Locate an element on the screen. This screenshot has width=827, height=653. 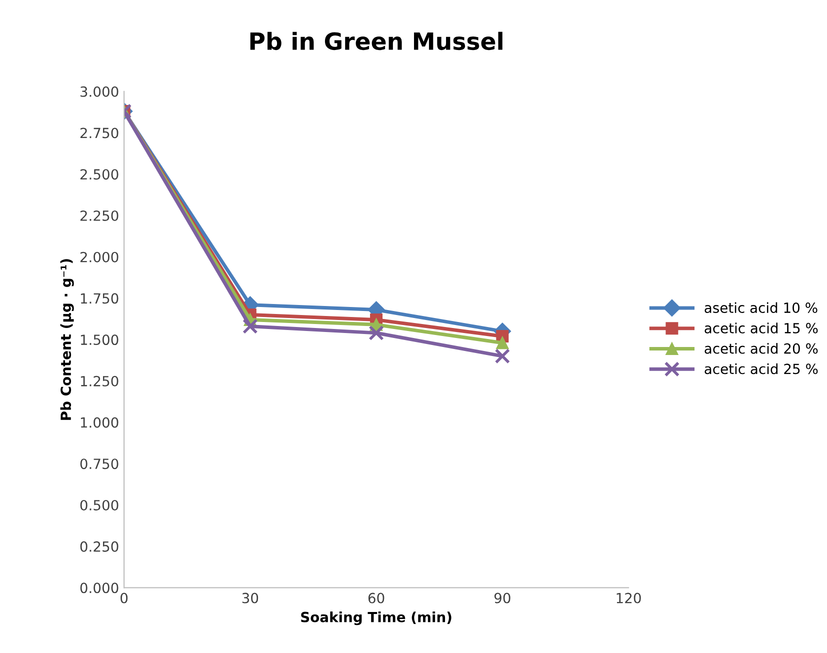
legend-label: asetic acid 10 % is located at coordinates (761, 308).